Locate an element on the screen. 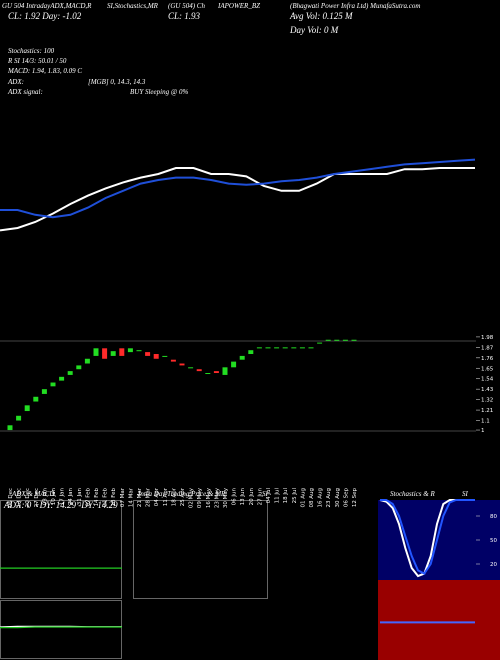 This screenshot has height=660, width=500. panel-title: Stochastics & R is located at coordinates (412, 494).